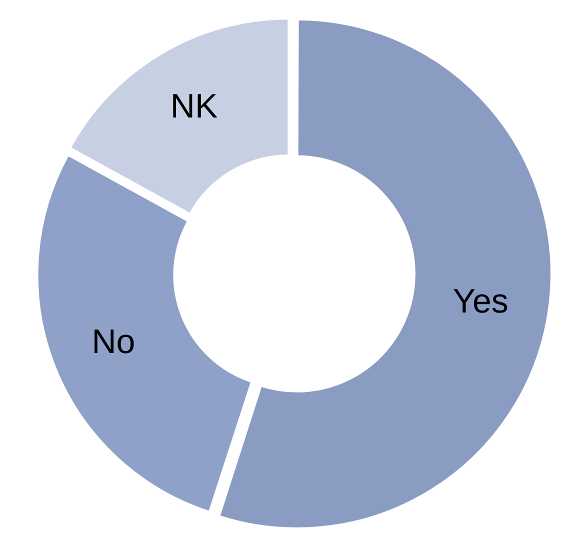  I want to click on slice-label: NK, so click(194, 107).